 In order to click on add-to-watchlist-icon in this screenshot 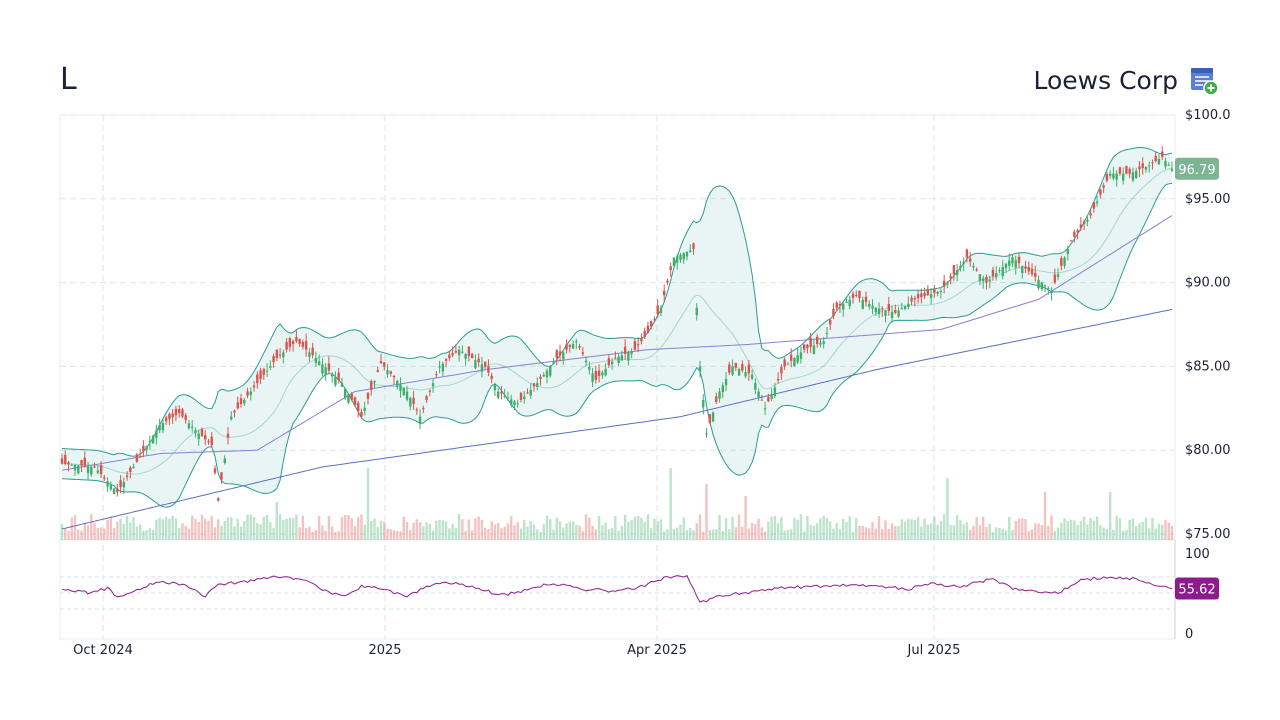, I will do `click(1204, 81)`.